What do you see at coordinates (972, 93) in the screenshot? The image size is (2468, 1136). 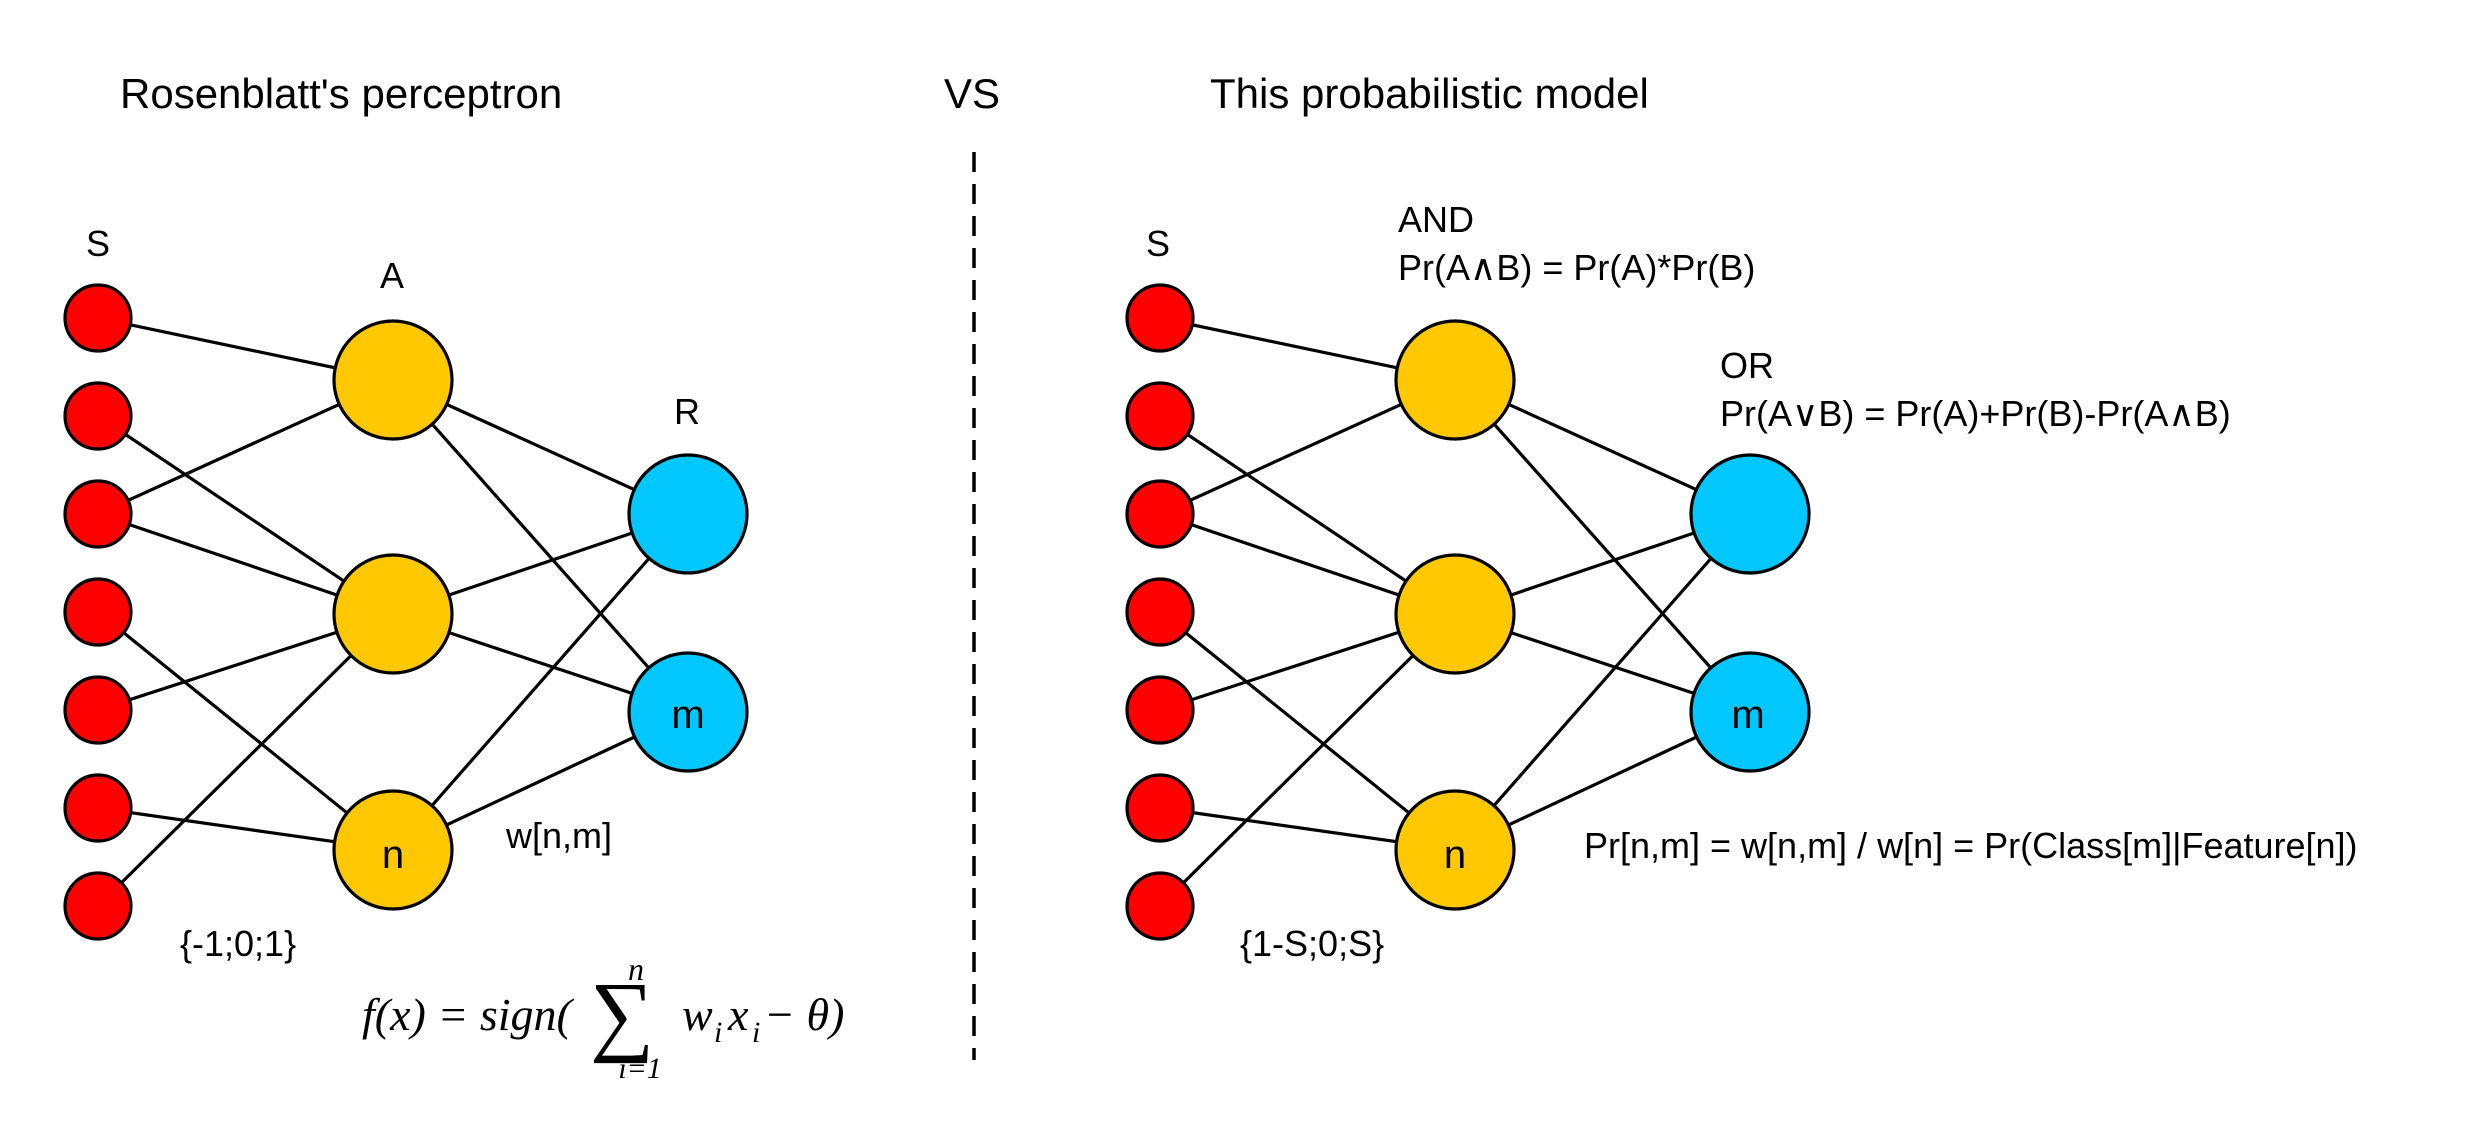 I see `vs-label: VS` at bounding box center [972, 93].